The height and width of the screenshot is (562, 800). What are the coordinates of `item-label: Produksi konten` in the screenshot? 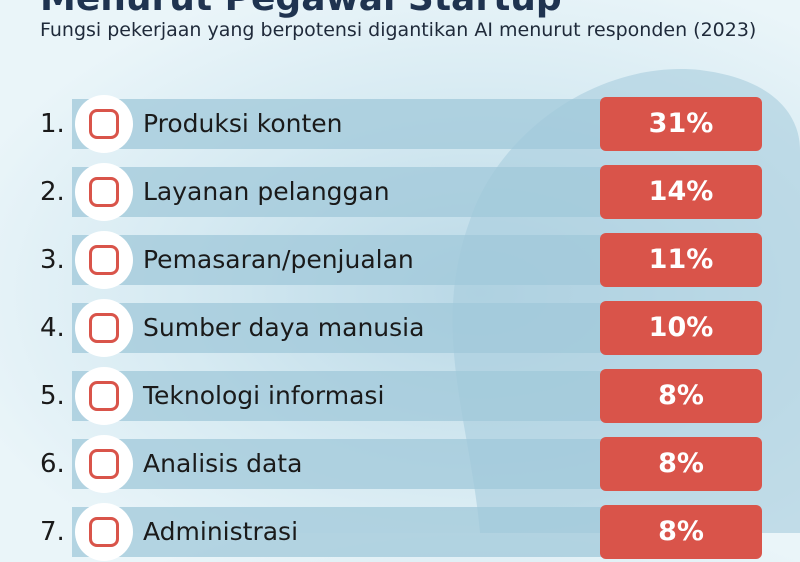 It's located at (243, 123).